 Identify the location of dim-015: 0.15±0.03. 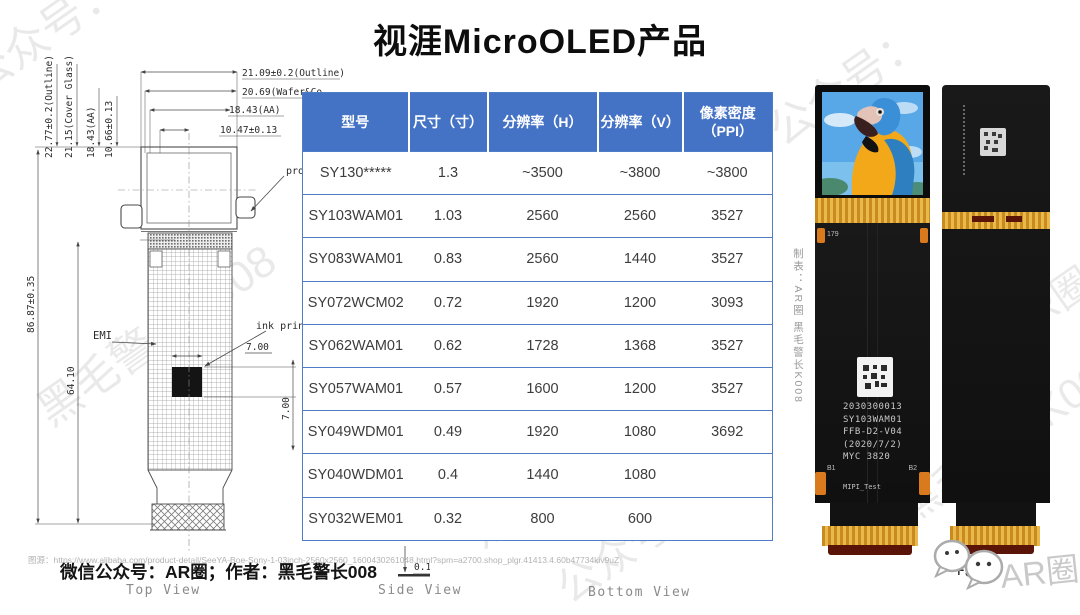
(422, 567).